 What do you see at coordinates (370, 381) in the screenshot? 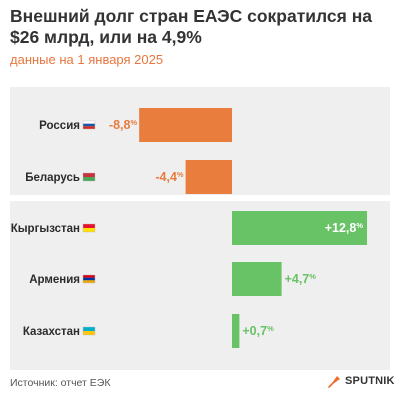
I see `brand-name: SPUTNIK` at bounding box center [370, 381].